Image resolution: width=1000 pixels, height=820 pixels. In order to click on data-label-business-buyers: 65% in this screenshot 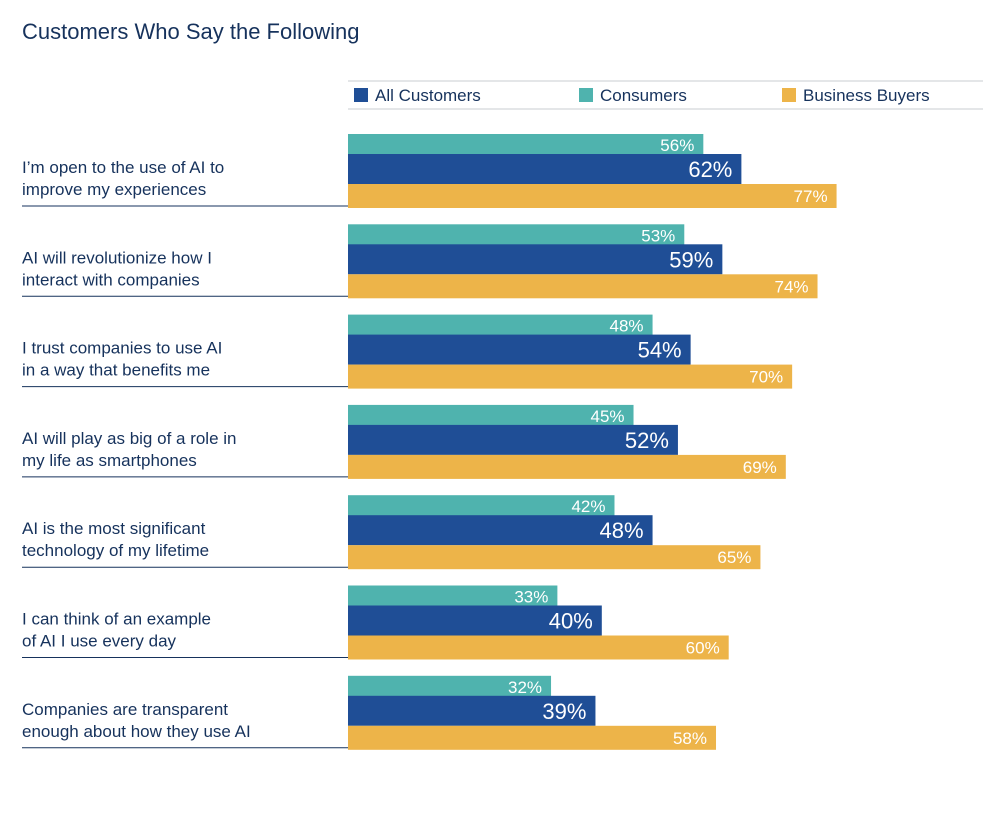, I will do `click(734, 557)`.